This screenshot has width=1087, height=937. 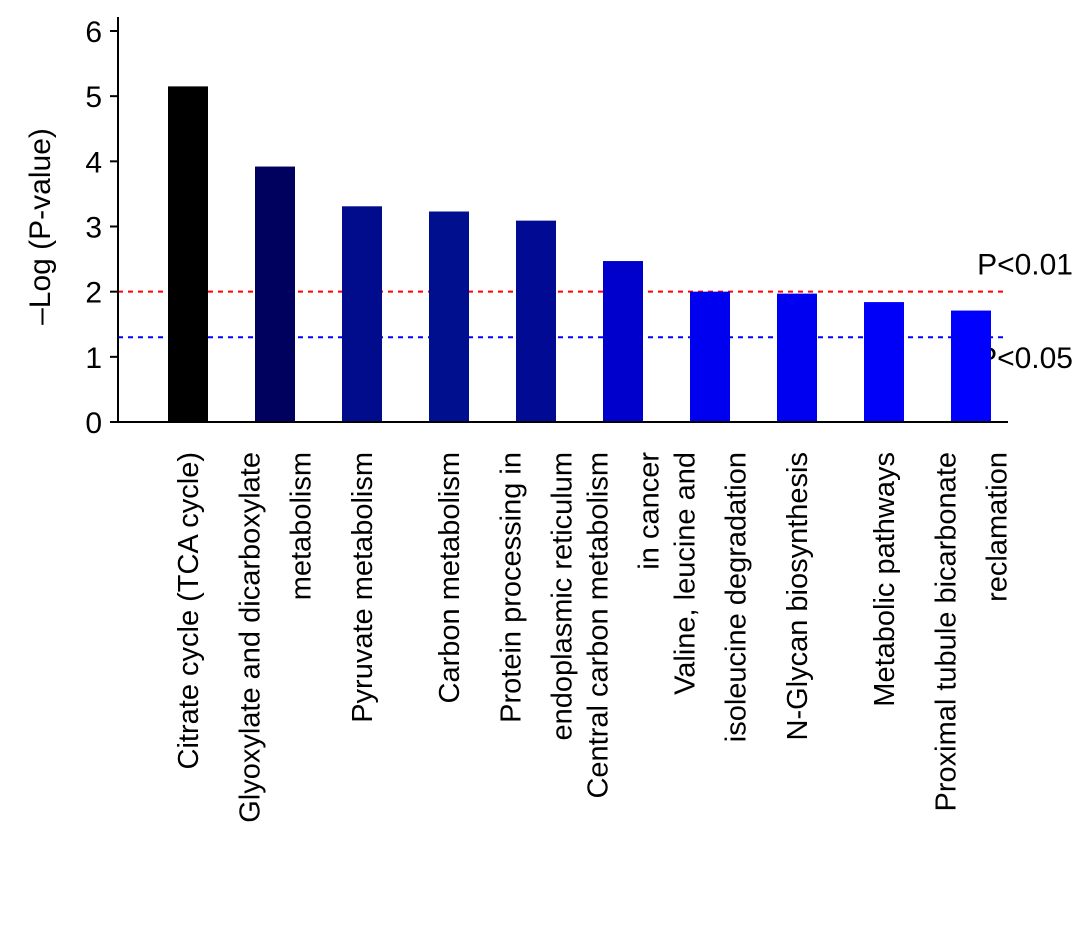 What do you see at coordinates (93, 97) in the screenshot?
I see `y-tick-label: 5` at bounding box center [93, 97].